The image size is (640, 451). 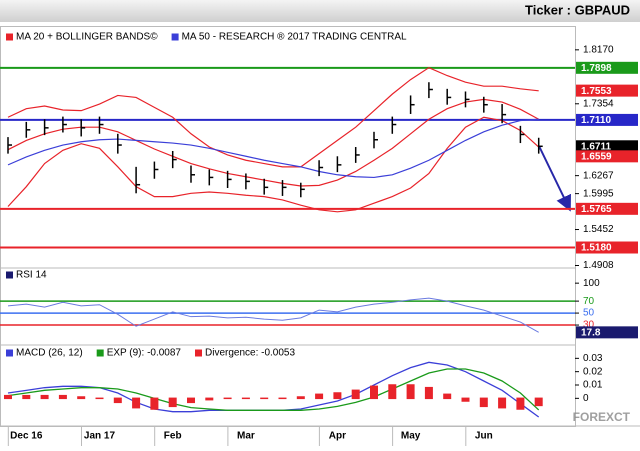 What do you see at coordinates (87, 37) in the screenshot?
I see `legend-label: MA 20 + BOLLINGER BANDS©` at bounding box center [87, 37].